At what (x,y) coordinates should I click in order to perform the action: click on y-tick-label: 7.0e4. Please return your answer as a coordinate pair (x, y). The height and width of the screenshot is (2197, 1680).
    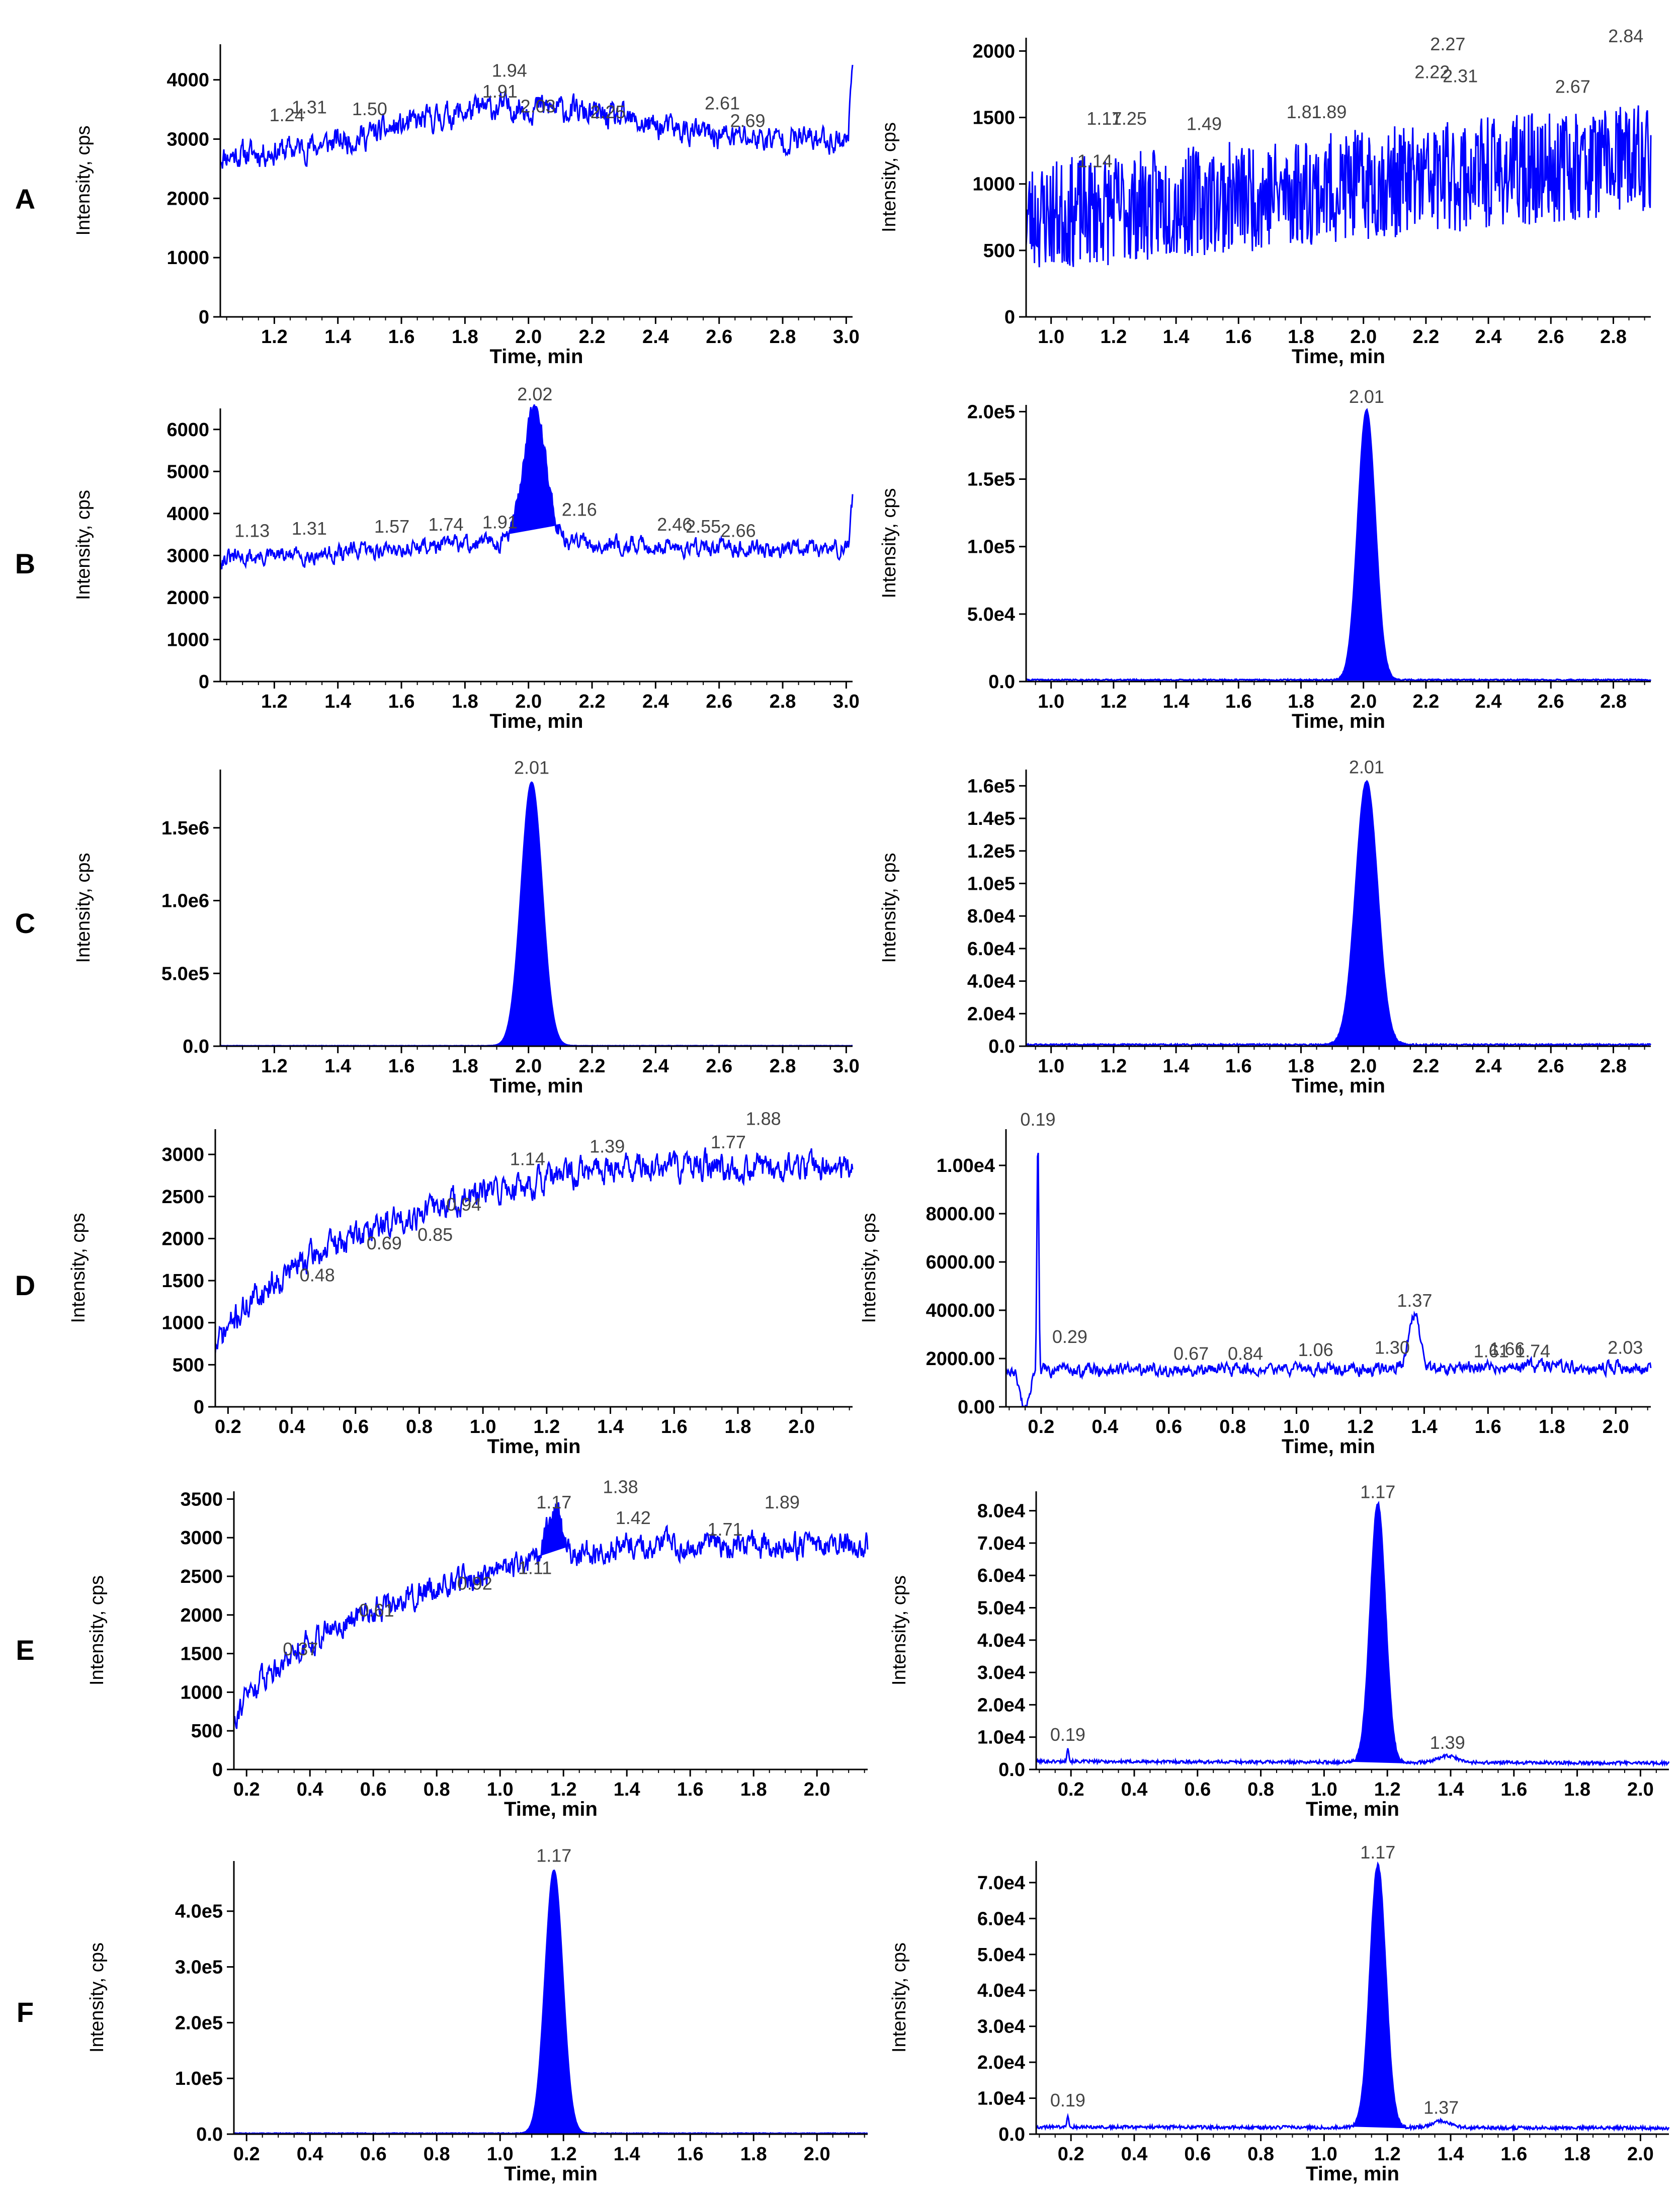
    Looking at the image, I should click on (1001, 1543).